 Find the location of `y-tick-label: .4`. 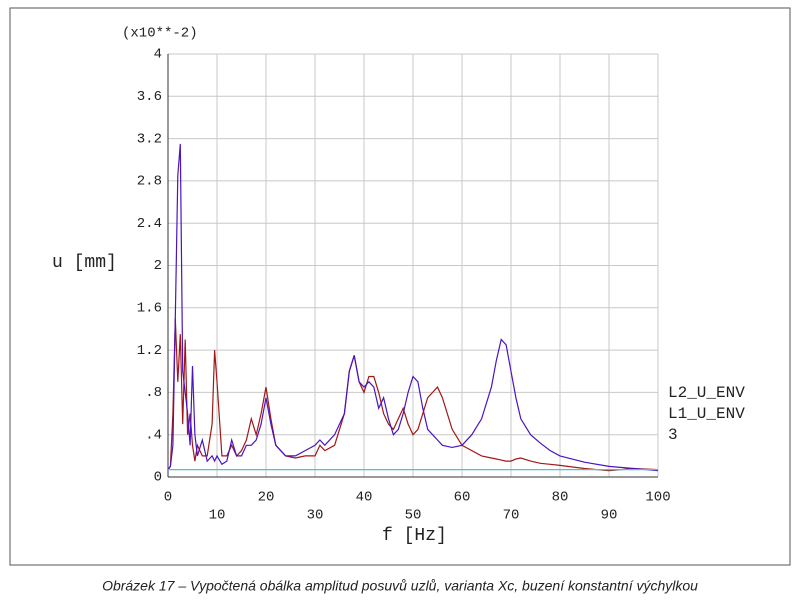

y-tick-label: .4 is located at coordinates (153, 435).